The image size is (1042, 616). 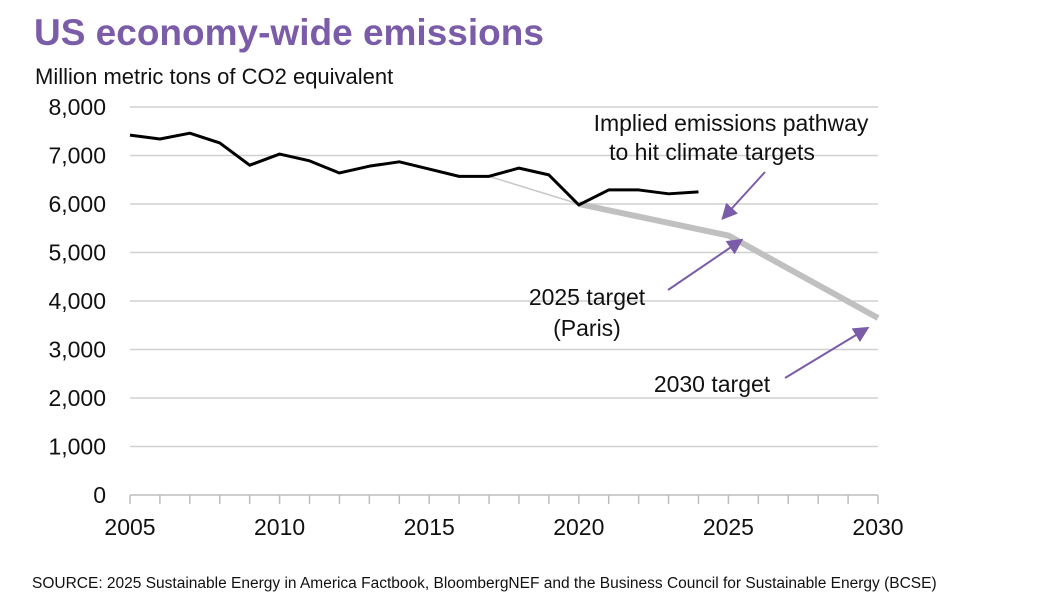 I want to click on y-tick-label: 0, so click(x=99, y=495).